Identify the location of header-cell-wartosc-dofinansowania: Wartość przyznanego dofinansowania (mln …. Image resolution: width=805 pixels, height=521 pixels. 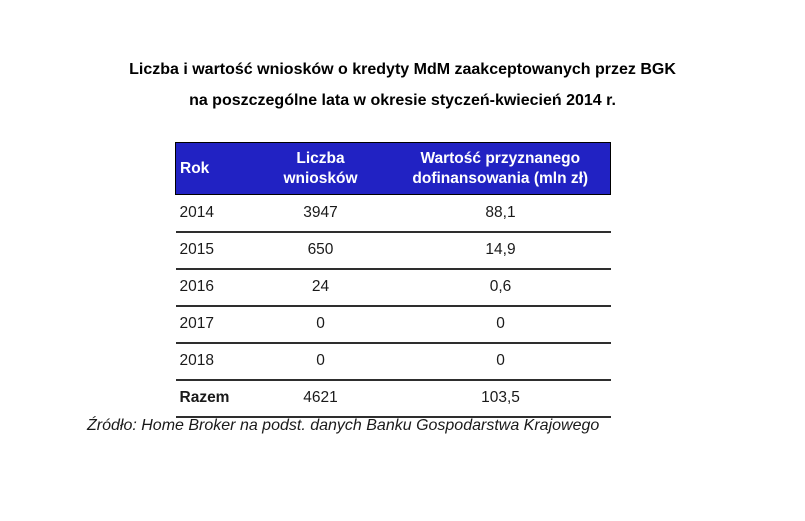
(500, 168).